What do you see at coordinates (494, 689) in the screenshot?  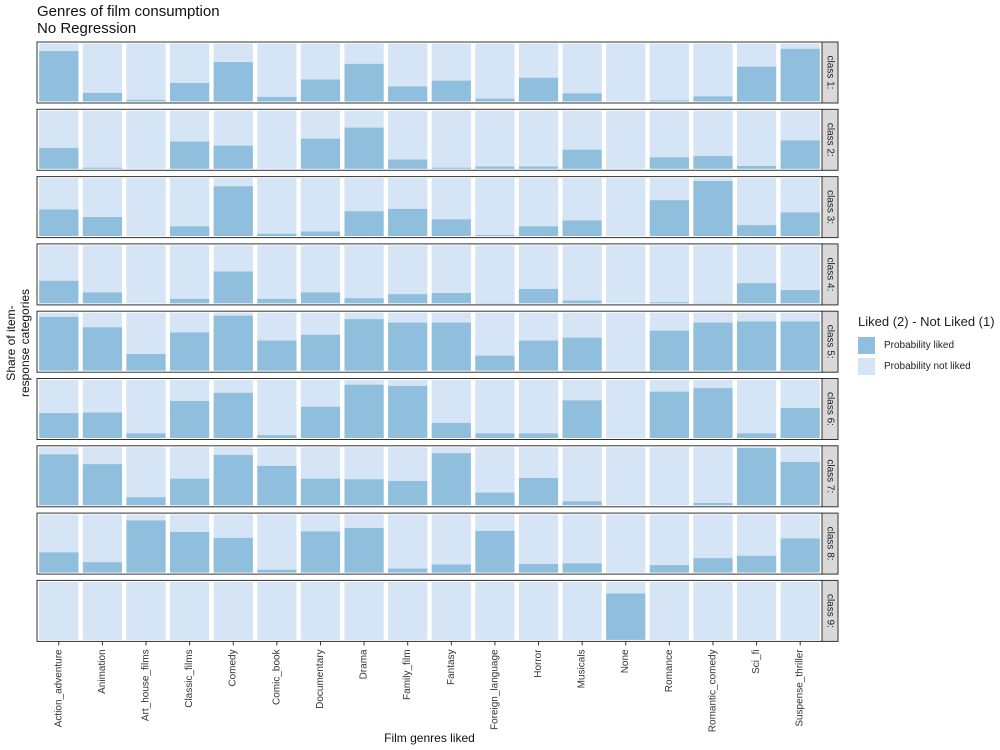 I see `x-tick-label: Foreign_language` at bounding box center [494, 689].